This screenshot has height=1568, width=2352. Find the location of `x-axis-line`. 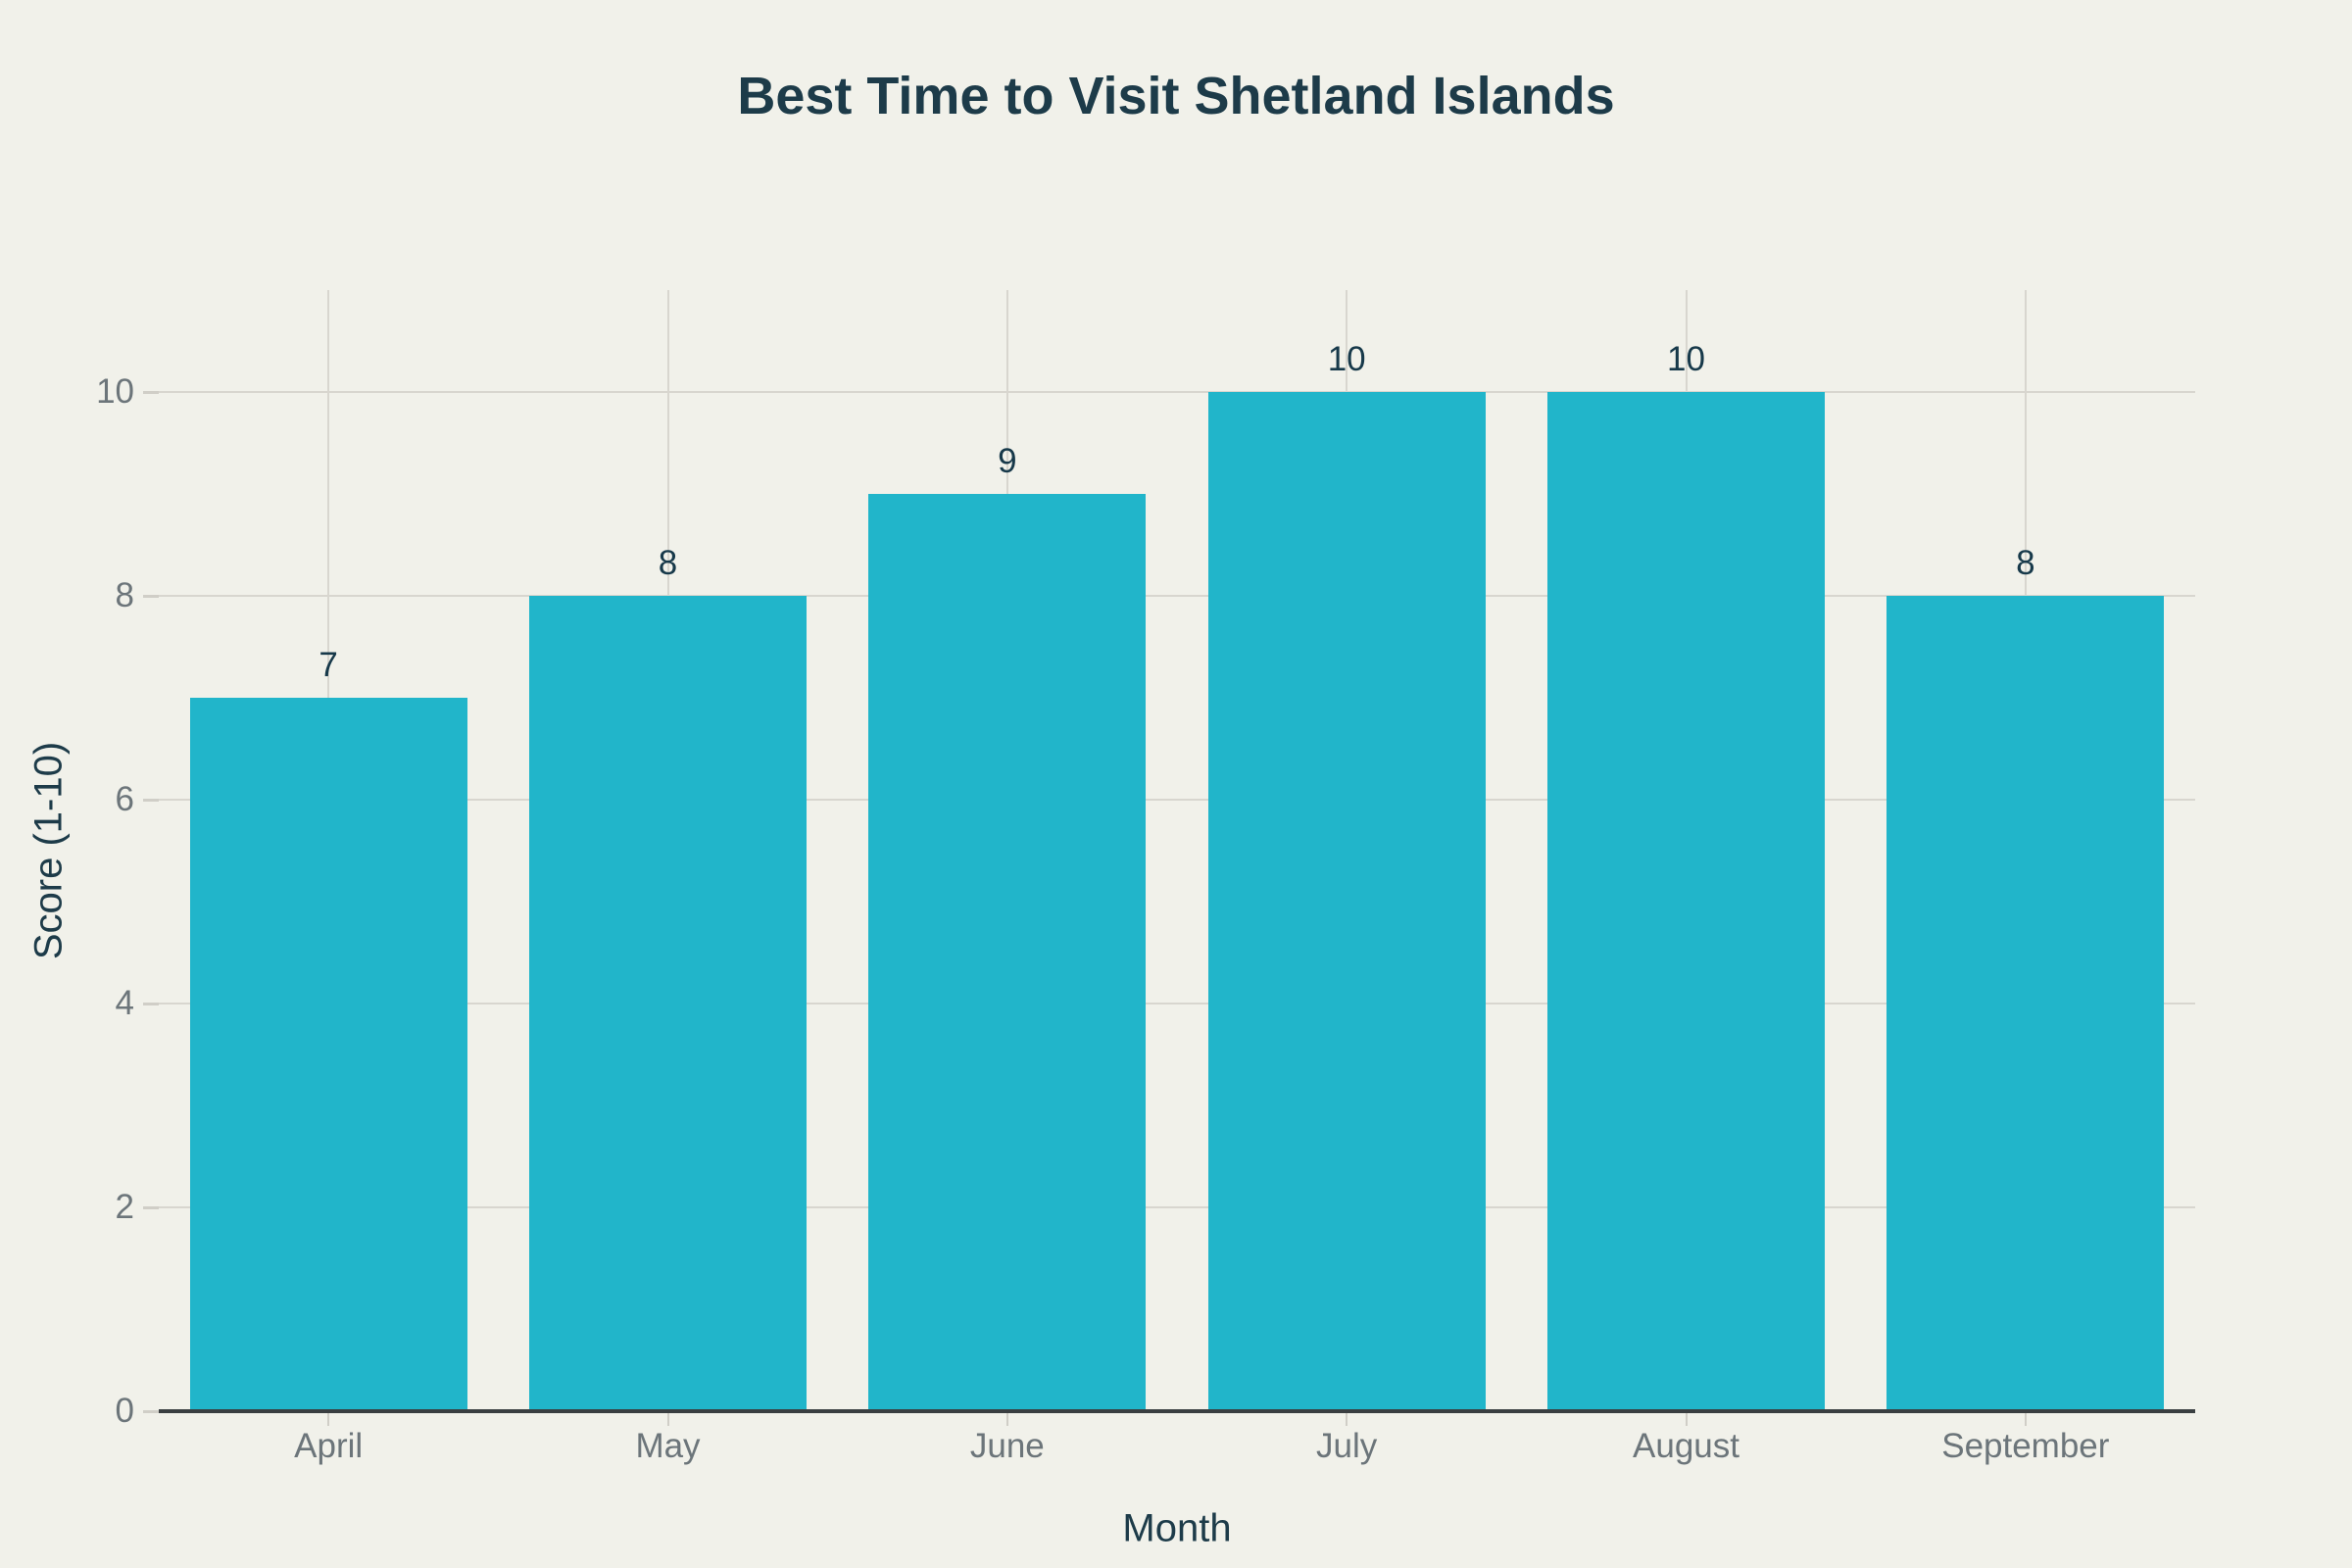

x-axis-line is located at coordinates (1177, 1411).